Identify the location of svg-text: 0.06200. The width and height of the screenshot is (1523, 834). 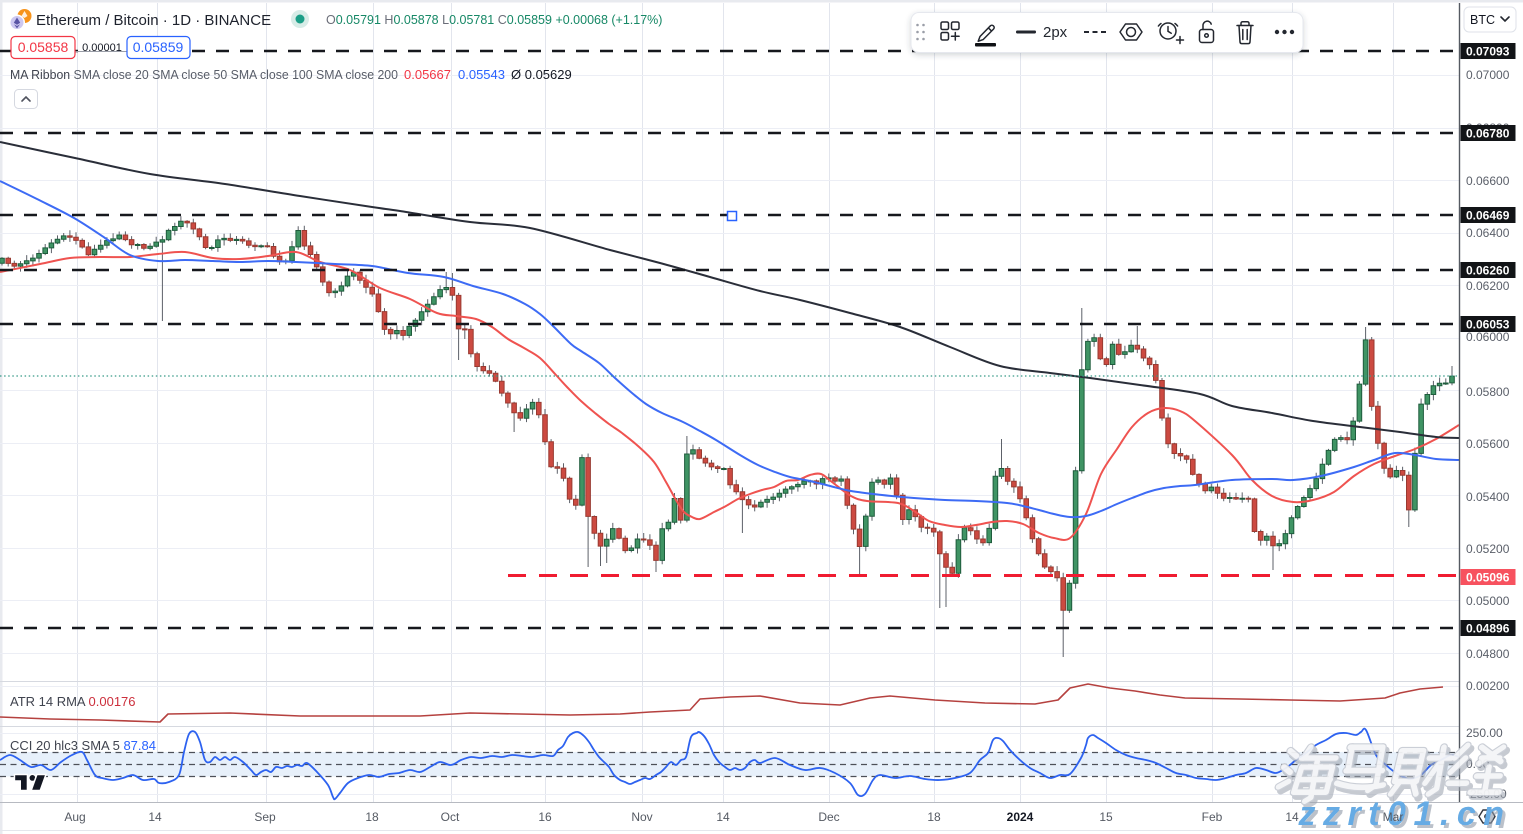
(1488, 286).